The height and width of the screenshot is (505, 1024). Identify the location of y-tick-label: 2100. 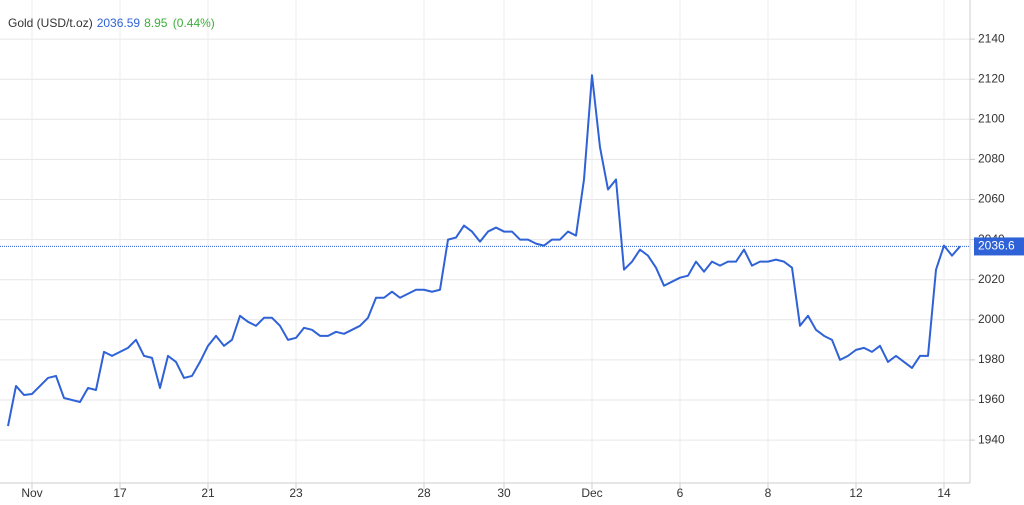
(991, 118).